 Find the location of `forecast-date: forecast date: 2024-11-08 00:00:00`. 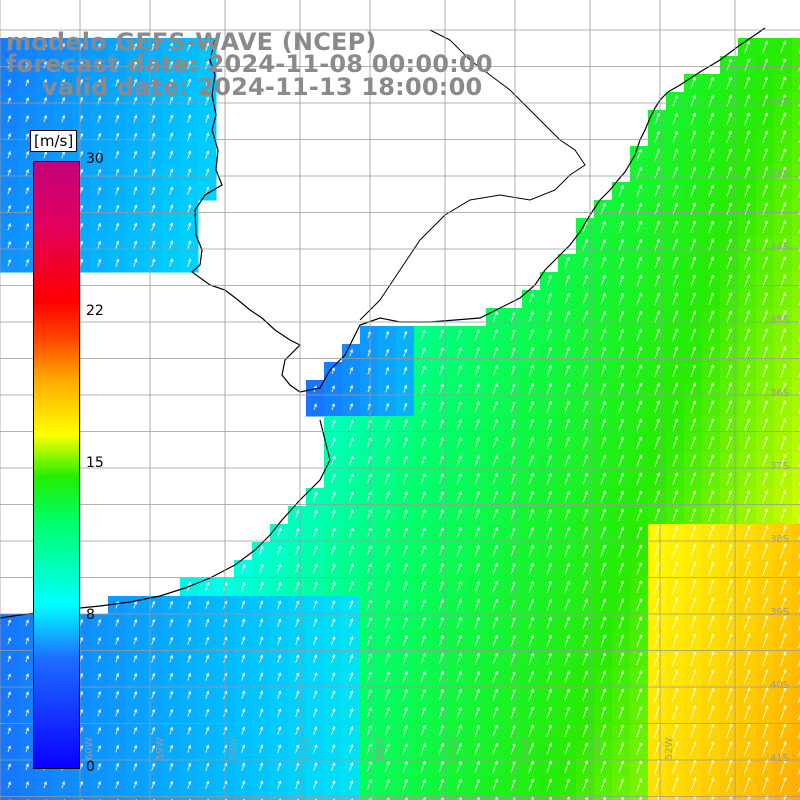

forecast-date: forecast date: 2024-11-08 00:00:00 is located at coordinates (249, 64).